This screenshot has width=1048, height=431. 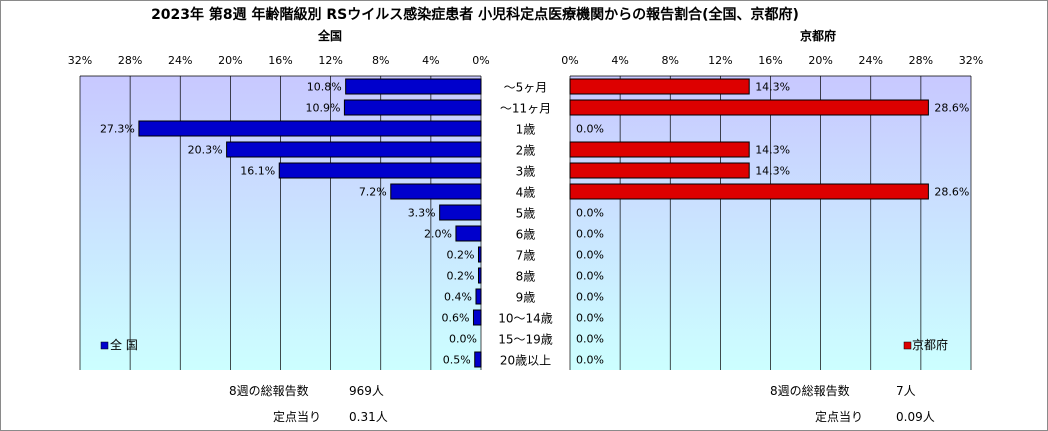 I want to click on category-label: ～11ヶ月, so click(x=525, y=109).